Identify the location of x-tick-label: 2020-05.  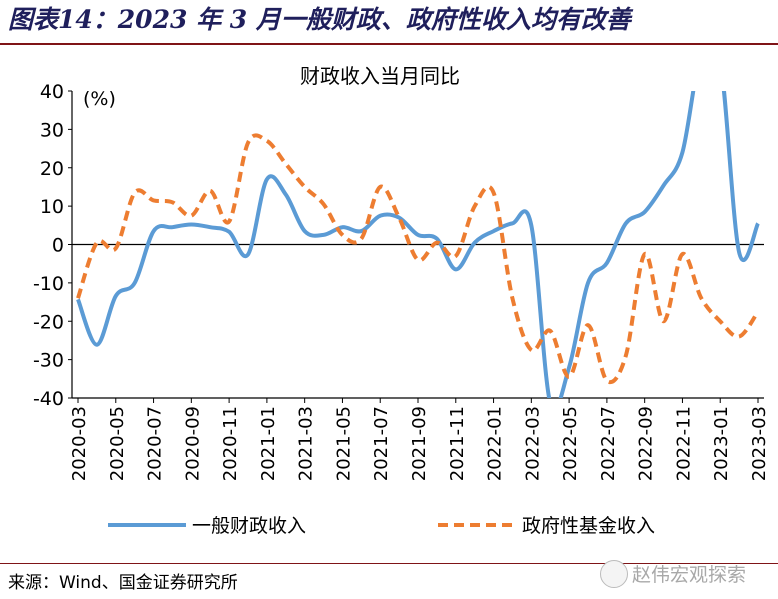
(117, 443).